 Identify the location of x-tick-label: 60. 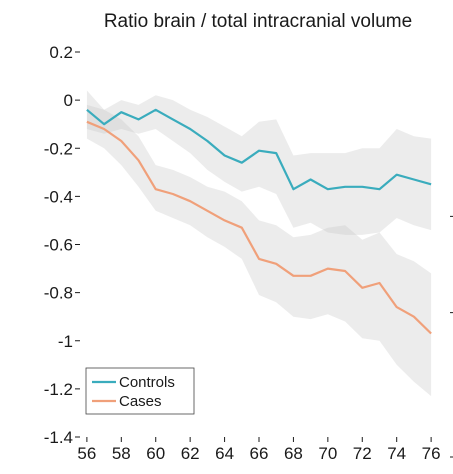
(155, 453).